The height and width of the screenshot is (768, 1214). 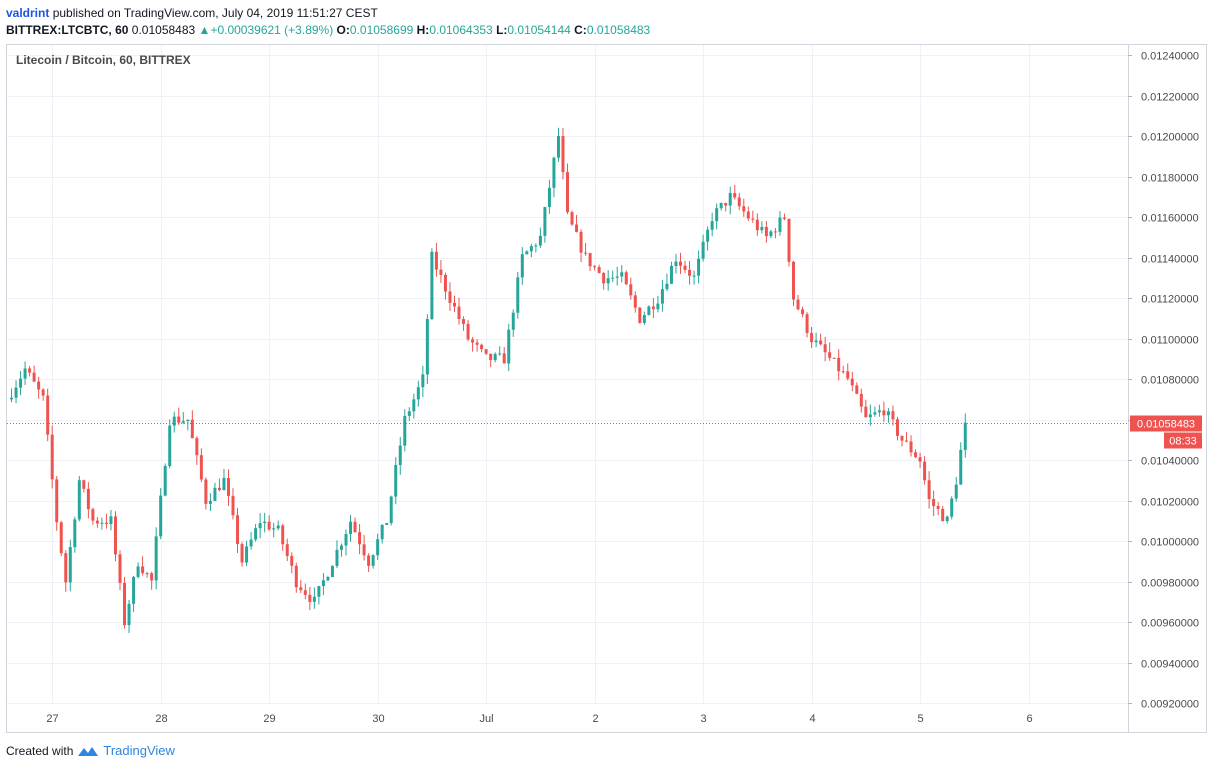 What do you see at coordinates (88, 751) in the screenshot?
I see `tradingview-logo-icon` at bounding box center [88, 751].